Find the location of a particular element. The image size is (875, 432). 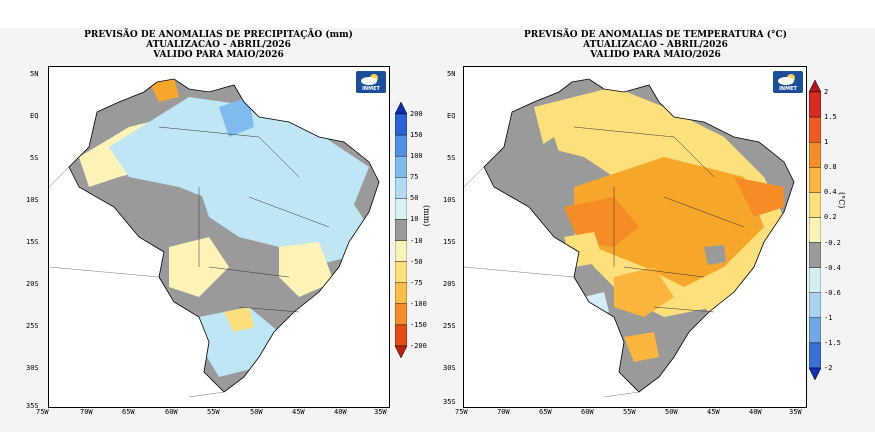

colorbar-tick-label: 0.4 is located at coordinates (830, 192).